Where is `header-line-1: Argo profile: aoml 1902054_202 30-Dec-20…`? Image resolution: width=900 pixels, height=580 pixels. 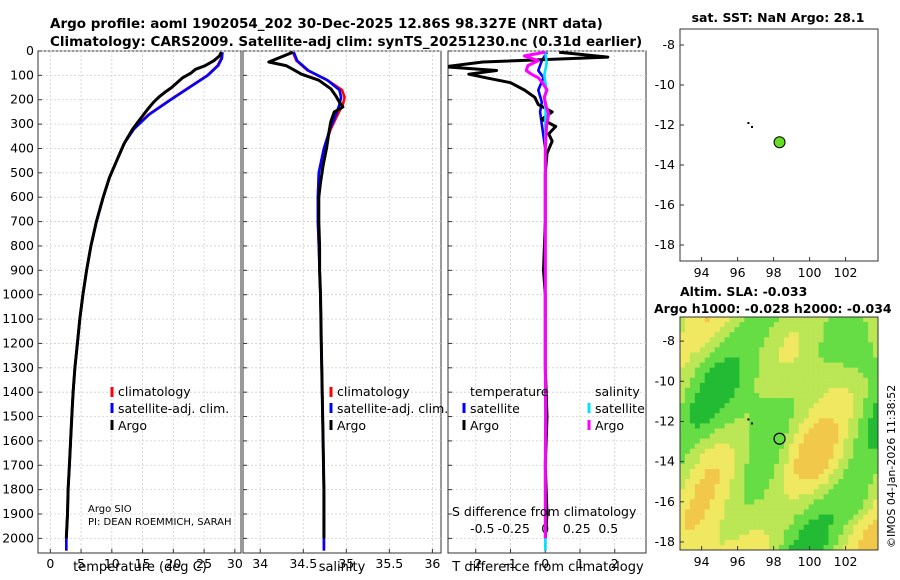 header-line-1: Argo profile: aoml 1902054_202 30-Dec-20… is located at coordinates (326, 24).